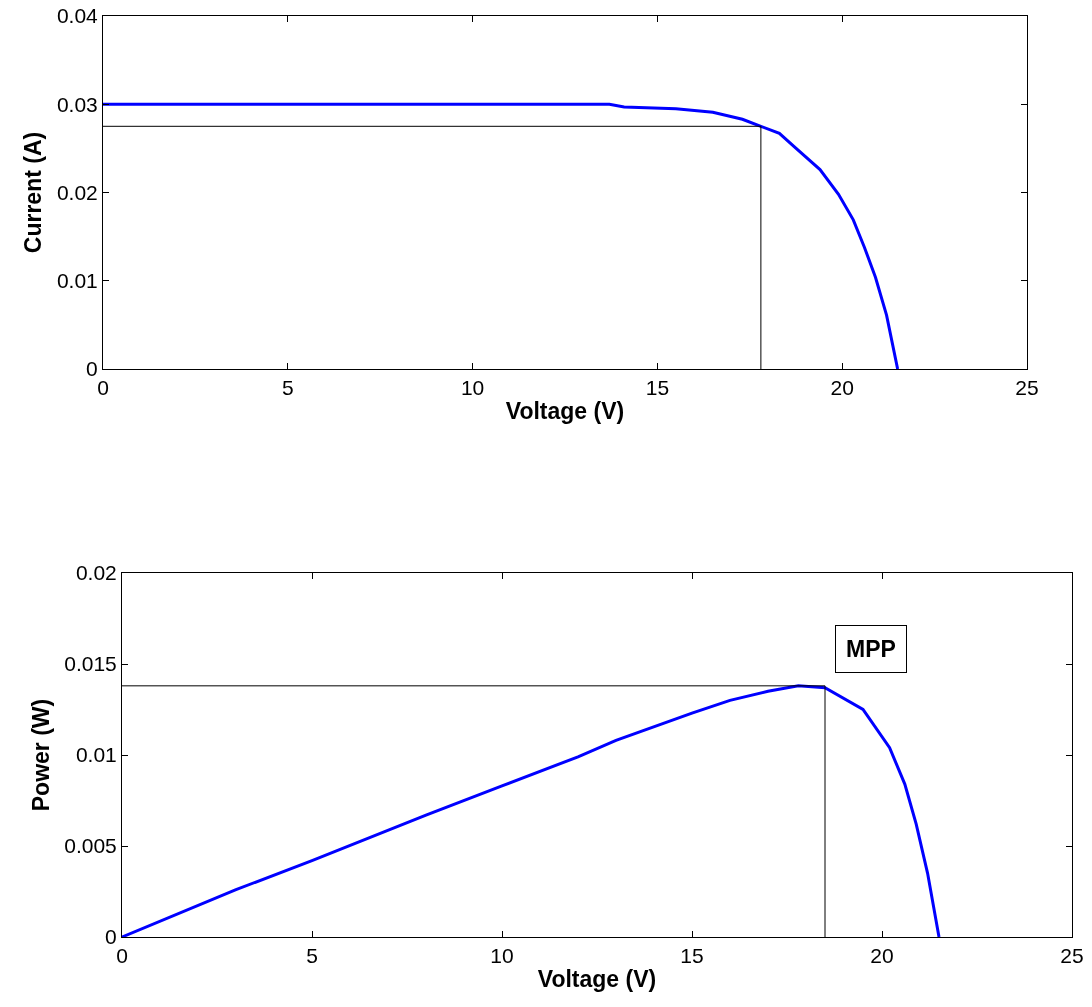  What do you see at coordinates (90, 846) in the screenshot?
I see `y-tick-label: 0.005` at bounding box center [90, 846].